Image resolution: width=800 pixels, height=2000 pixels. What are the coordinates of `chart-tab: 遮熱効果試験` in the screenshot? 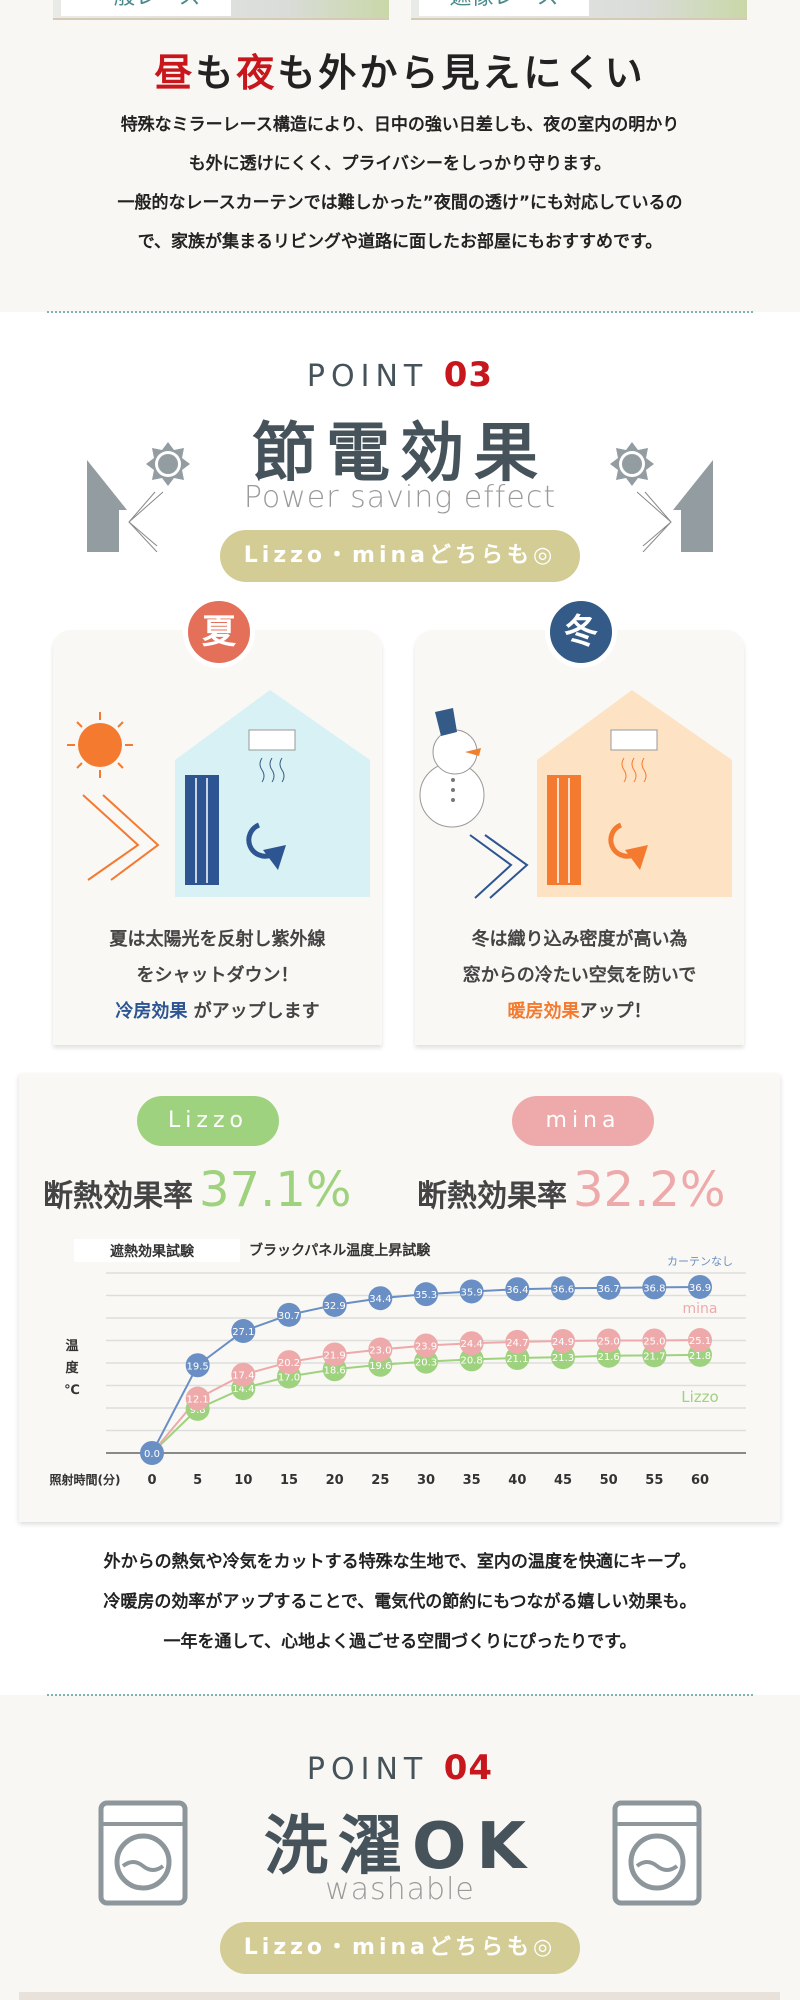 It's located at (152, 1251).